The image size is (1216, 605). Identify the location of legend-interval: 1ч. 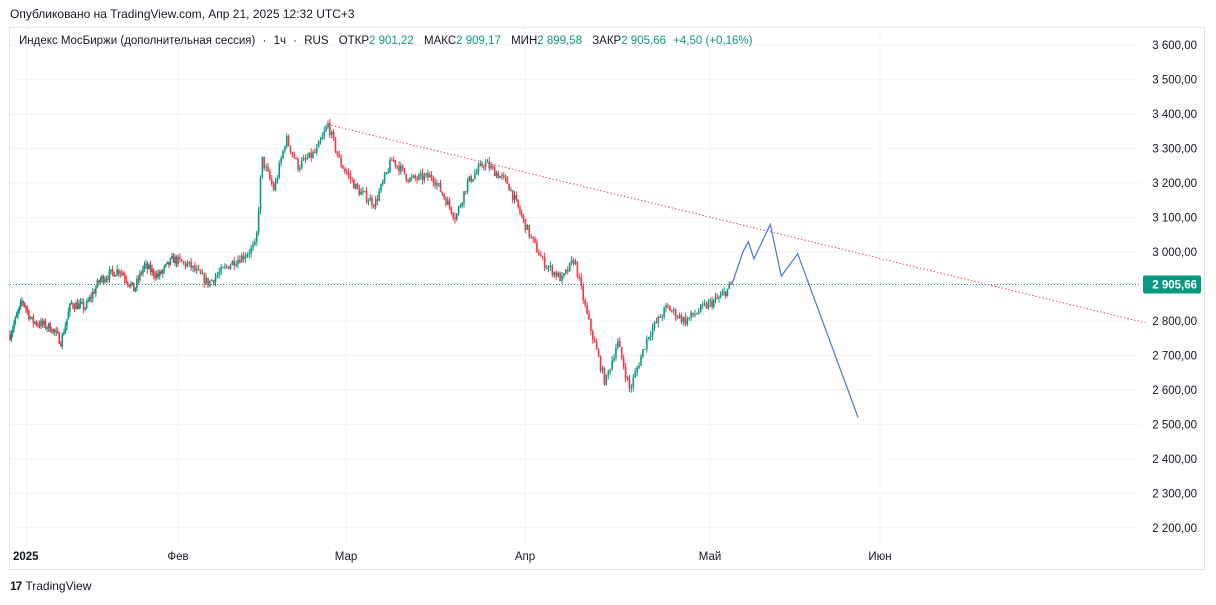
(279, 41).